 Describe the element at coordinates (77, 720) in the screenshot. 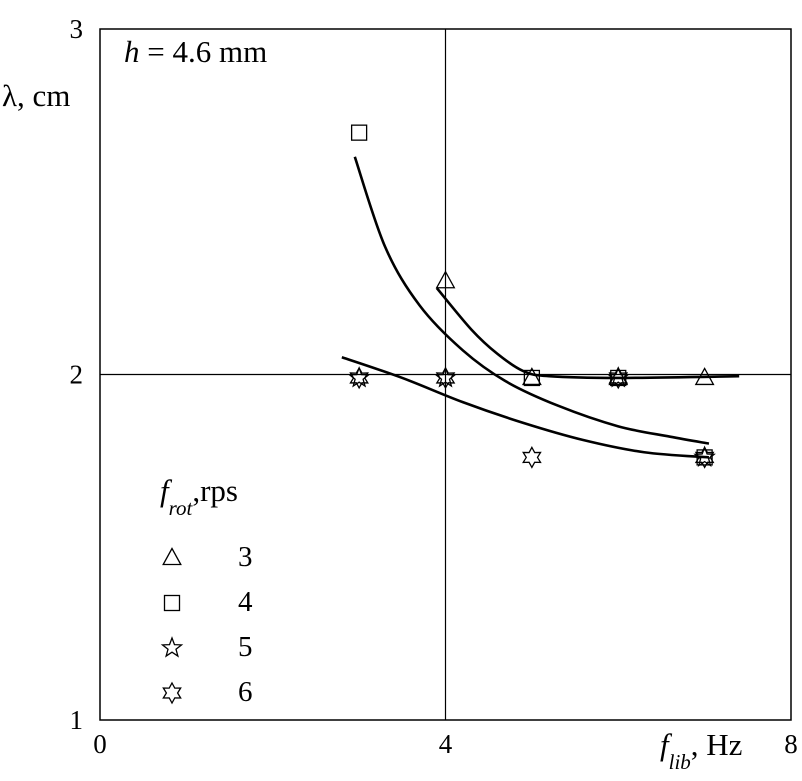

I see `y-tick-label: 1` at that location.